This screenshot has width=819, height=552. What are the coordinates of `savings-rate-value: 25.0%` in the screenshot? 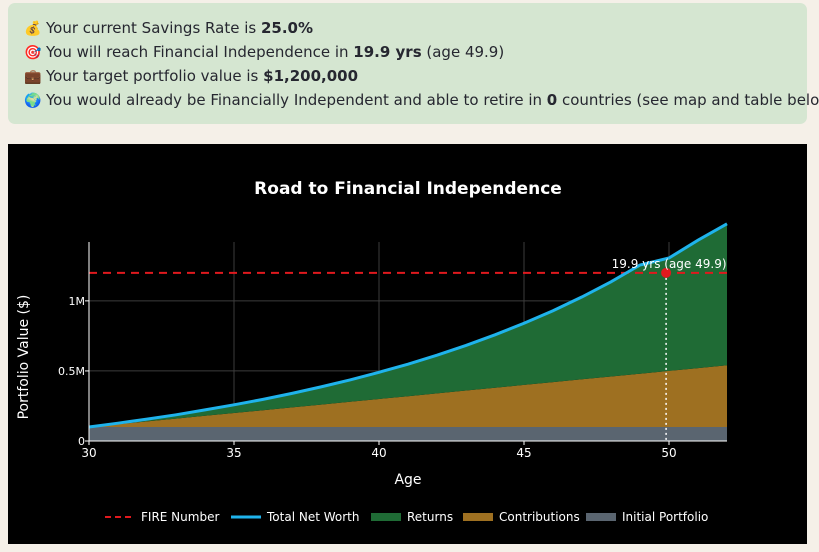 It's located at (286, 28).